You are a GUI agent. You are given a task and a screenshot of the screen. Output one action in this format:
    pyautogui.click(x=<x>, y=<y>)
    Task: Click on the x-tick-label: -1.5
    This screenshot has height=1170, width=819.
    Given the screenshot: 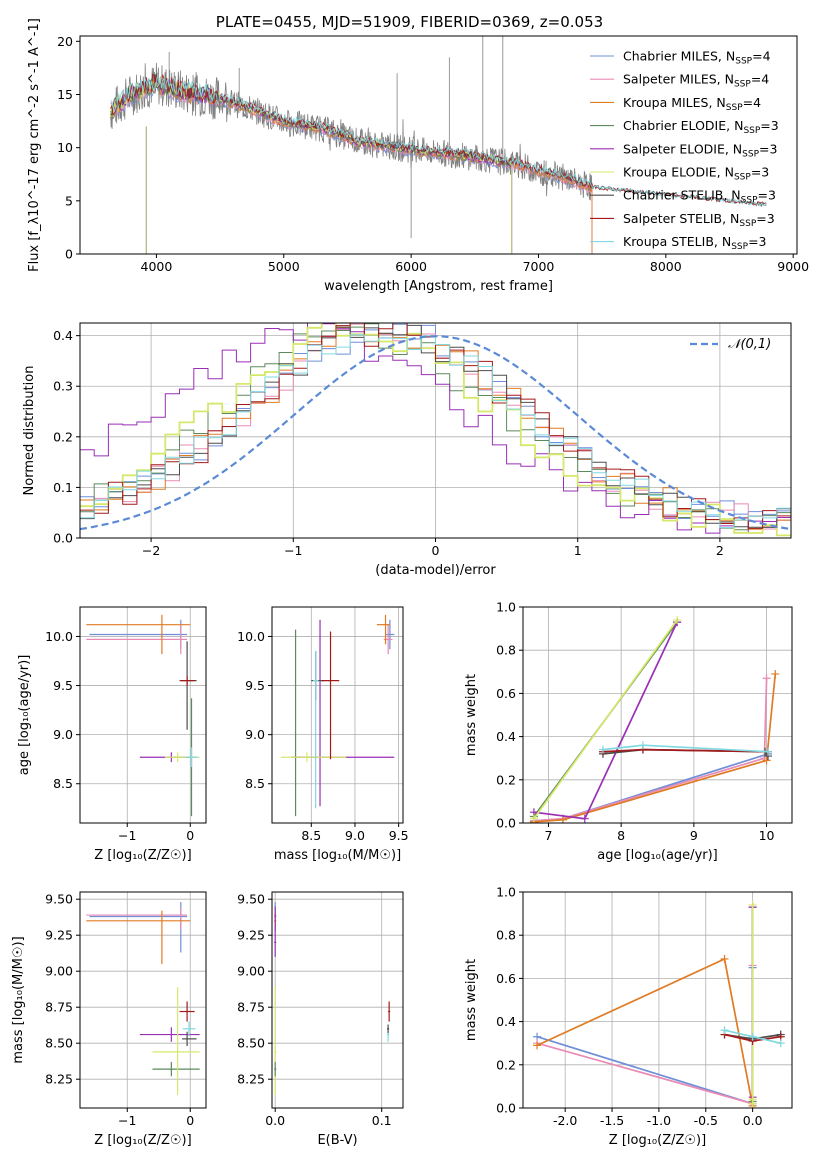 What is the action you would take?
    pyautogui.click(x=612, y=1120)
    